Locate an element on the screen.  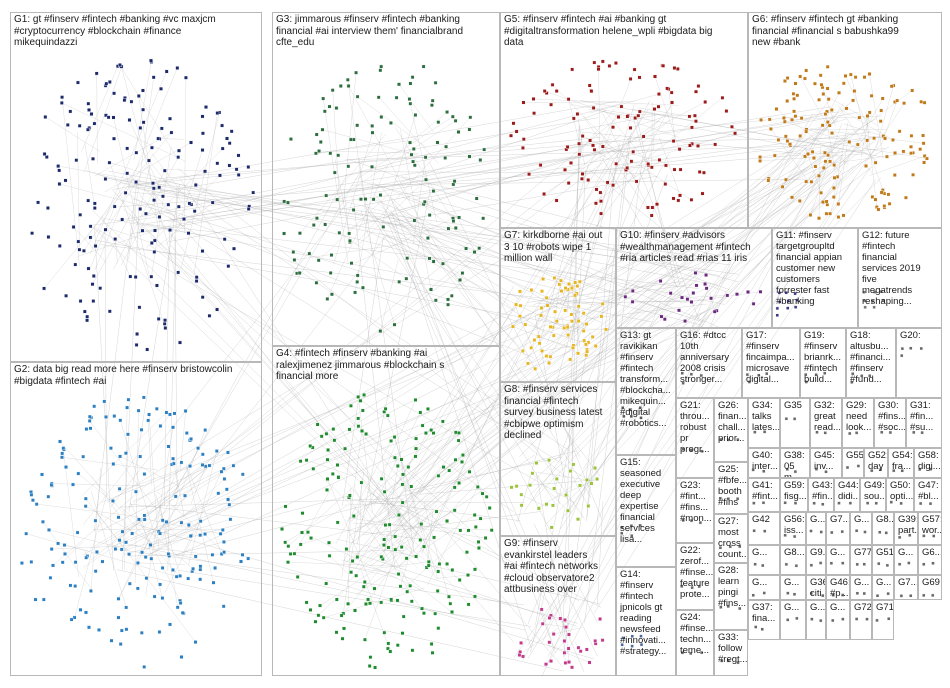
node-g57 is located at coordinates (934, 536).